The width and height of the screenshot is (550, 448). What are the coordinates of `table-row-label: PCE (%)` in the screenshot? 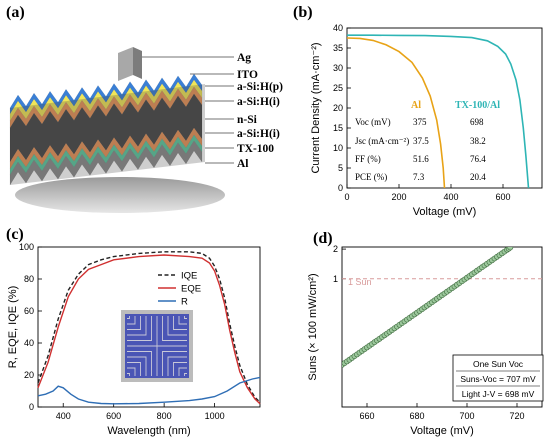 It's located at (371, 177).